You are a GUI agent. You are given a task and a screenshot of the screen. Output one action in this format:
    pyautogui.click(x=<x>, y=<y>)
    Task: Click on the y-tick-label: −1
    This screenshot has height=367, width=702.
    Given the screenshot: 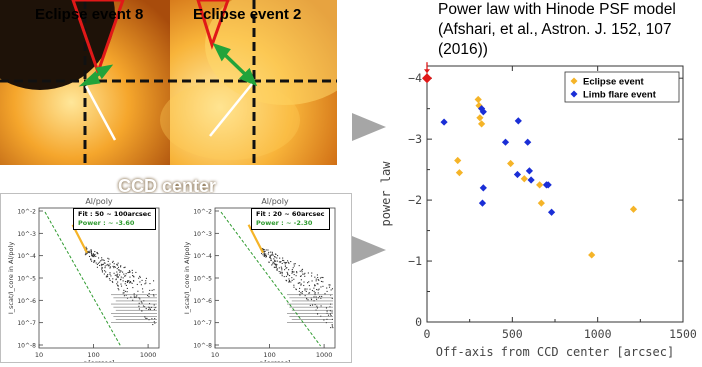 What is the action you would take?
    pyautogui.click(x=415, y=261)
    